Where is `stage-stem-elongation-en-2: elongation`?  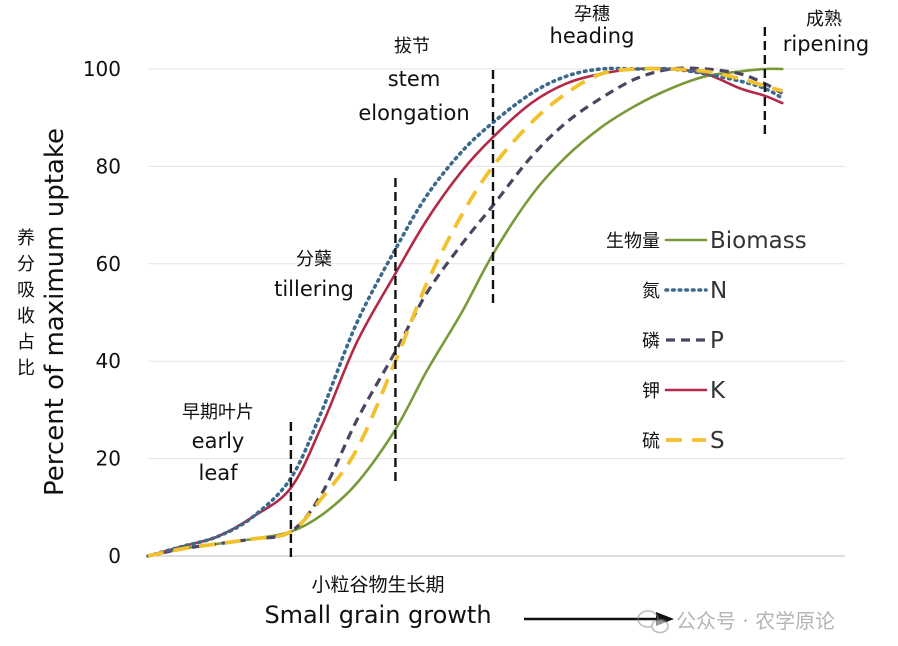
stage-stem-elongation-en-2: elongation is located at coordinates (413, 113).